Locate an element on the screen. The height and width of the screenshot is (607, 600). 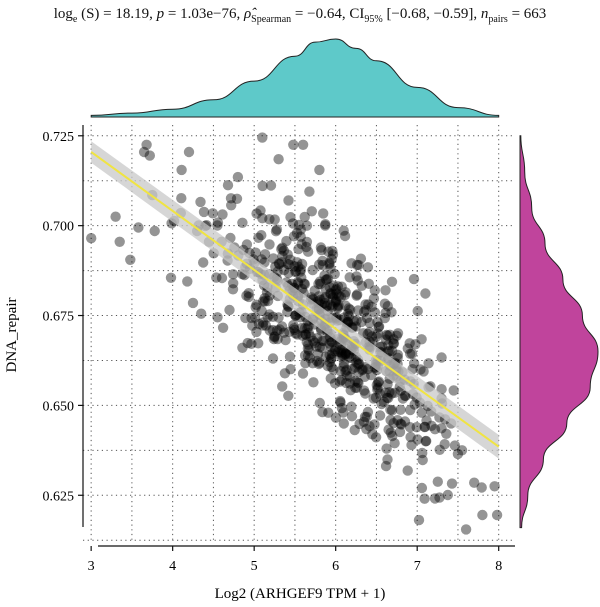
x-tick-label: 6 is located at coordinates (335, 566).